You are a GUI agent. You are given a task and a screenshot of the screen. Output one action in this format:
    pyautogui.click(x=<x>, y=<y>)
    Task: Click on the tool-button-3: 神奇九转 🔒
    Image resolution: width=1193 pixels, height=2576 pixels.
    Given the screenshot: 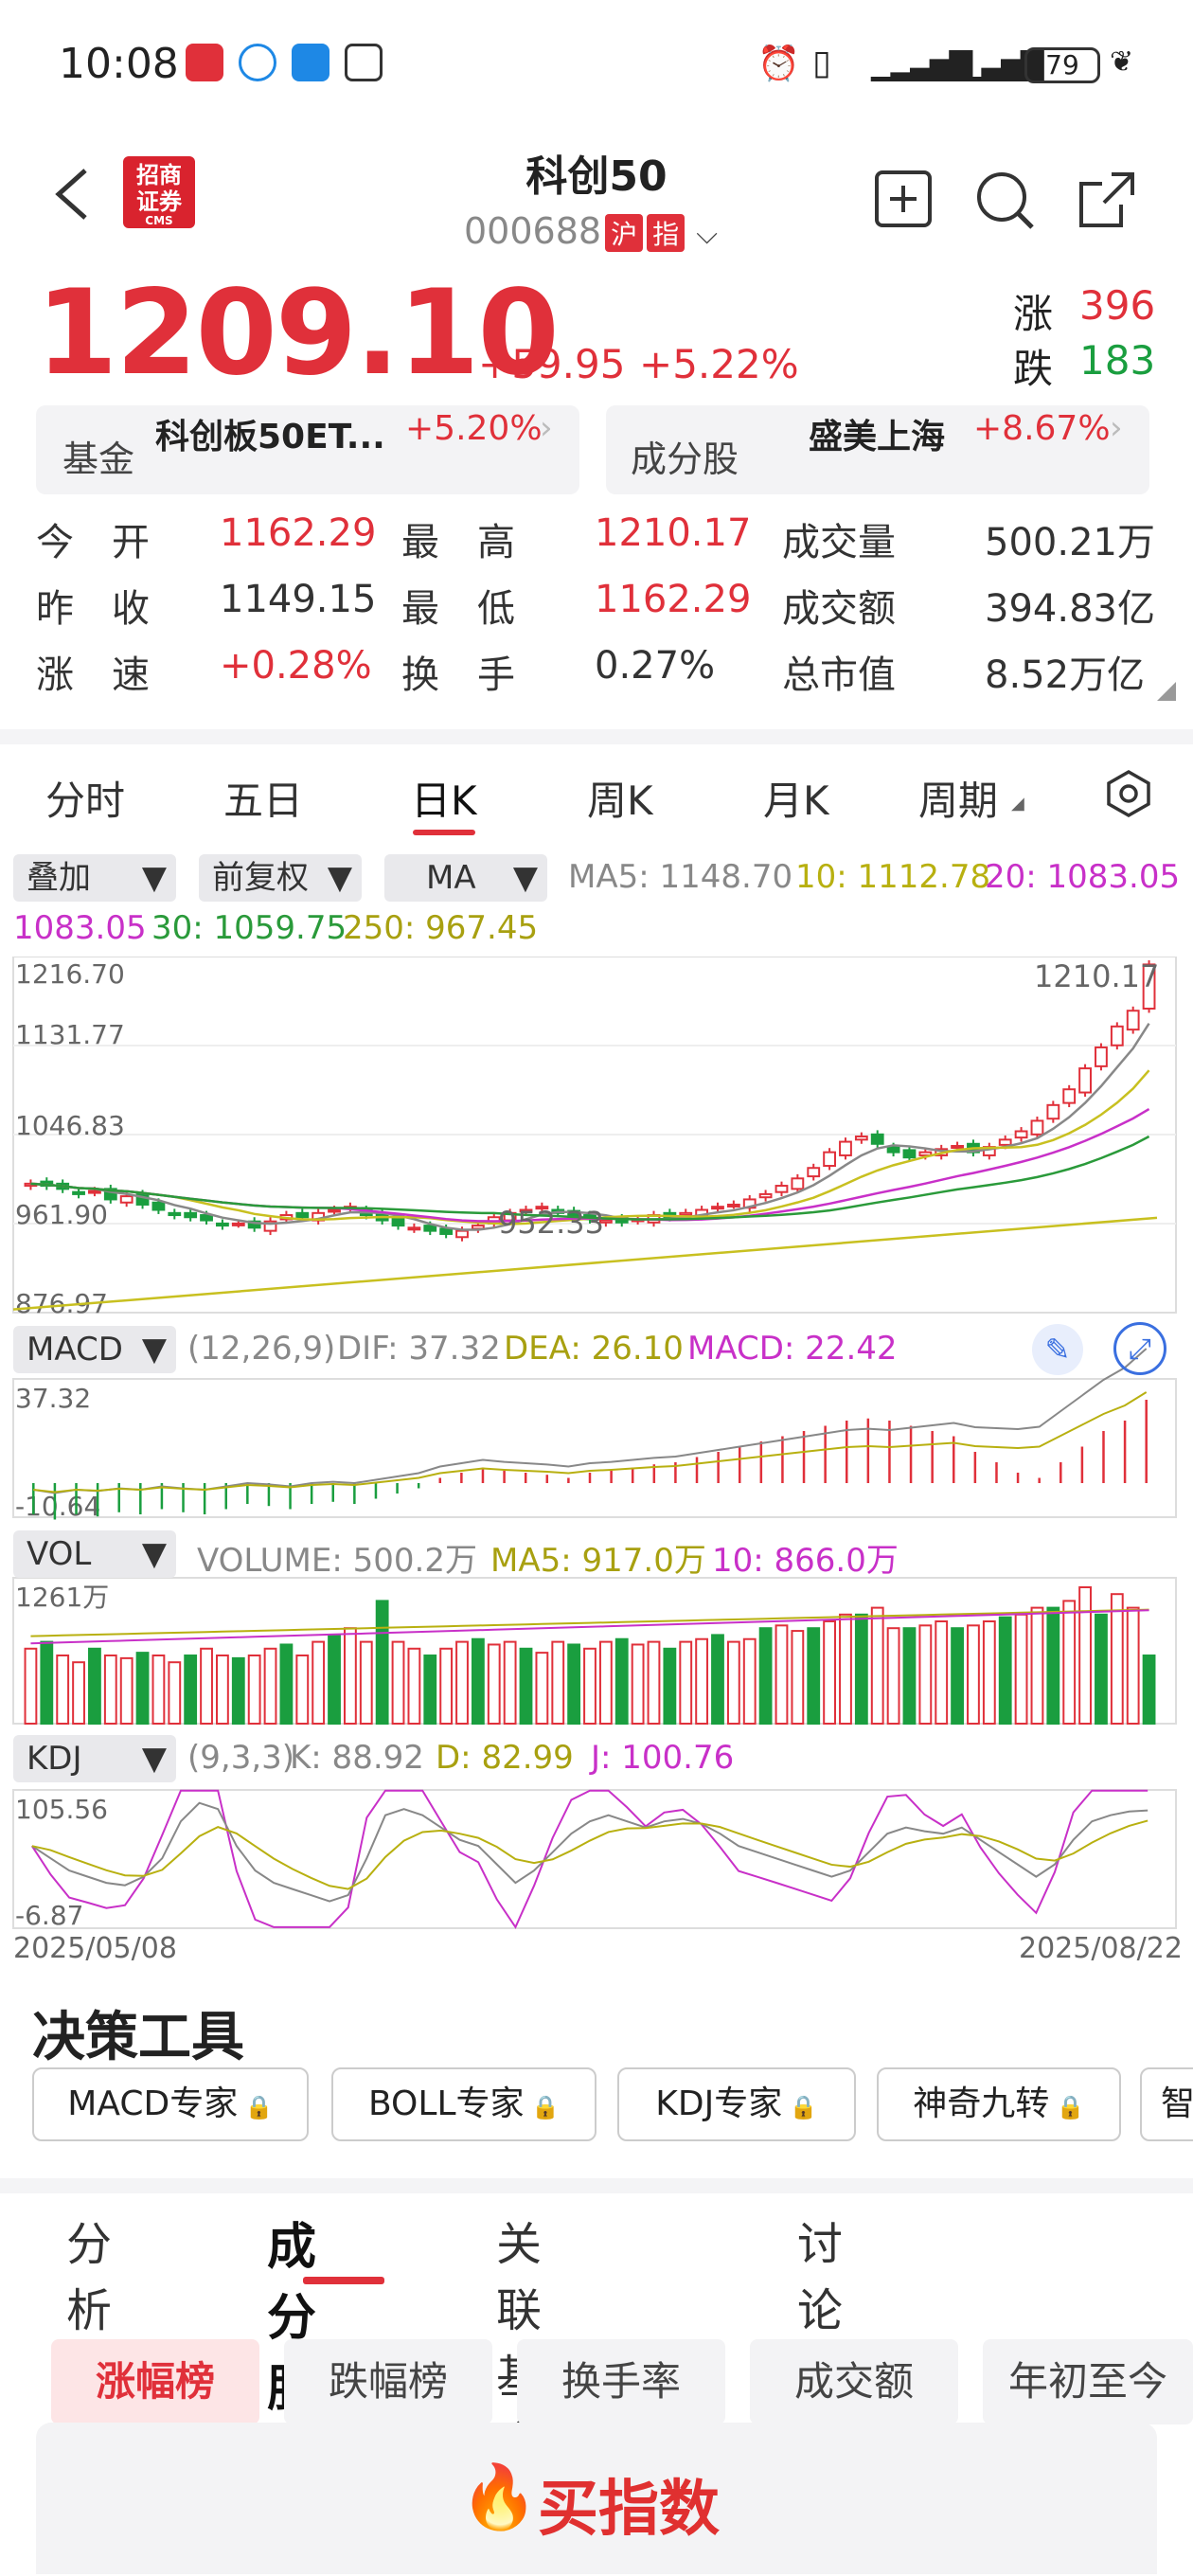 What is the action you would take?
    pyautogui.click(x=999, y=2104)
    